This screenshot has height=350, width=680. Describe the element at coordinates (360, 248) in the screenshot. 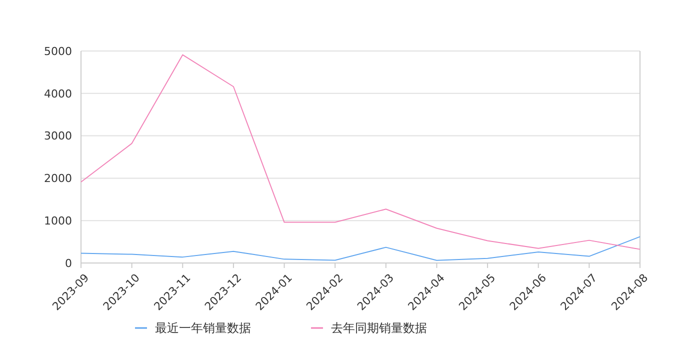

I see `line-series` at that location.